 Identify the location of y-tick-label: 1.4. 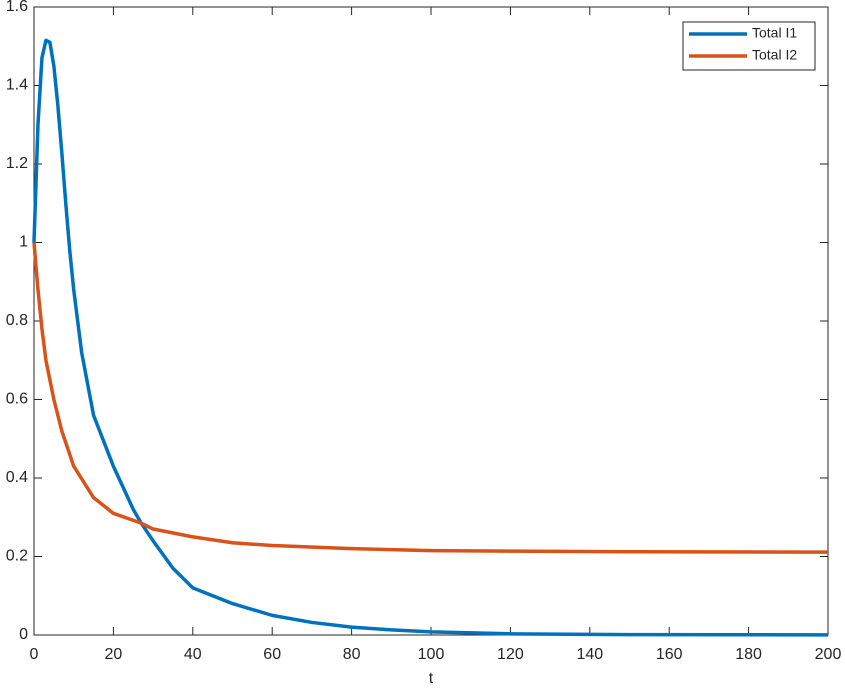
(17, 85).